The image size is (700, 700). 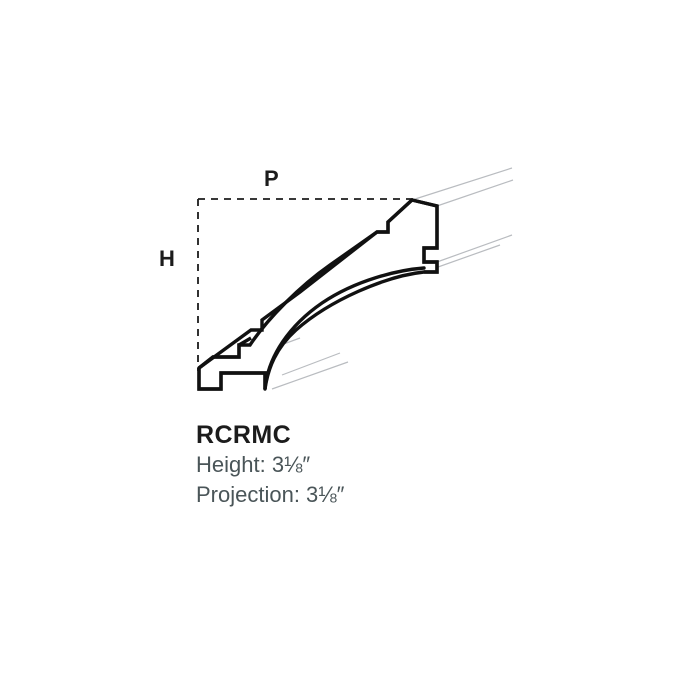 What do you see at coordinates (474, 248) in the screenshot?
I see `guide-line-mid-a` at bounding box center [474, 248].